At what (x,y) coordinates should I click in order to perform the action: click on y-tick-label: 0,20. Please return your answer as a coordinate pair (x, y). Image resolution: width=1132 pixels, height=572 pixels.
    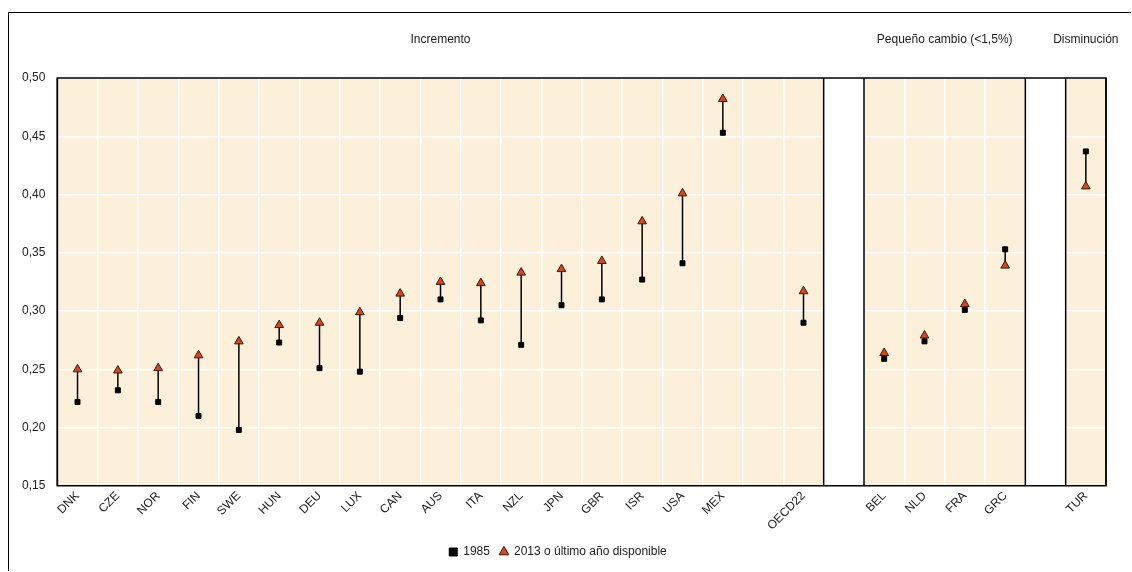
    Looking at the image, I should click on (34, 426).